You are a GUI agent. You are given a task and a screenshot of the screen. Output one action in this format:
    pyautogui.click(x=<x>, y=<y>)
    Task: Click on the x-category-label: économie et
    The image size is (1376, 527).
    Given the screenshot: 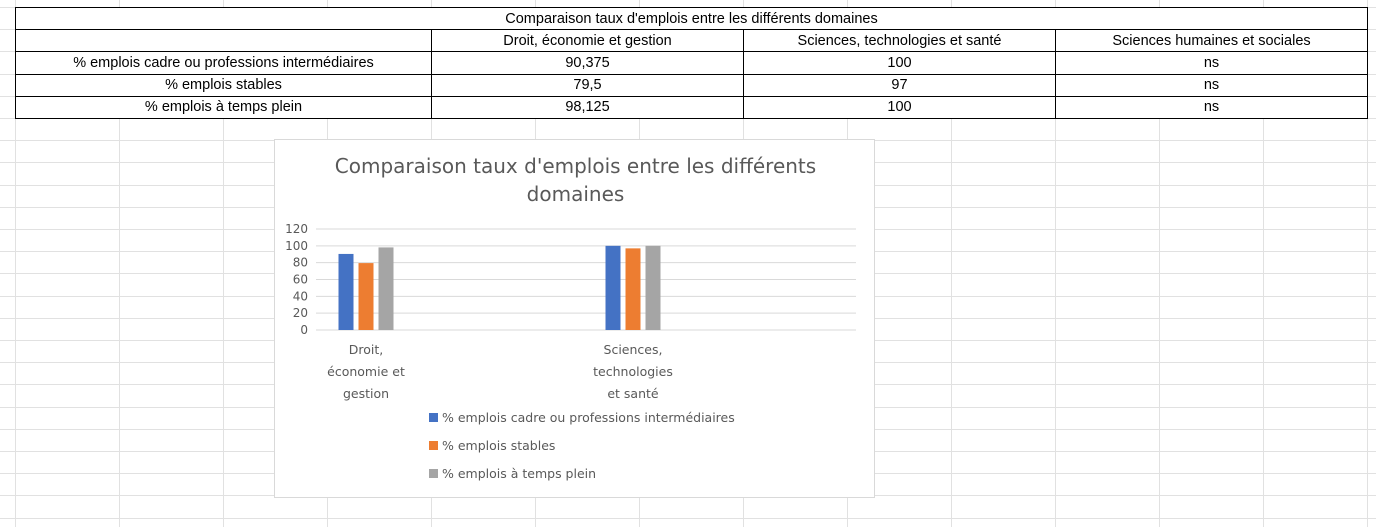 What is the action you would take?
    pyautogui.click(x=366, y=371)
    